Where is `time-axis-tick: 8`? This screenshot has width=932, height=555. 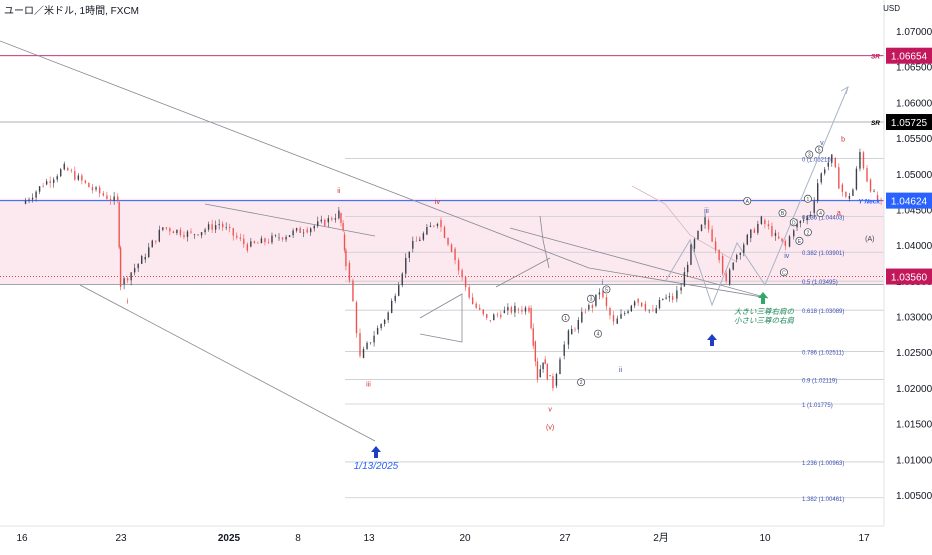
time-axis-tick: 8 is located at coordinates (298, 538).